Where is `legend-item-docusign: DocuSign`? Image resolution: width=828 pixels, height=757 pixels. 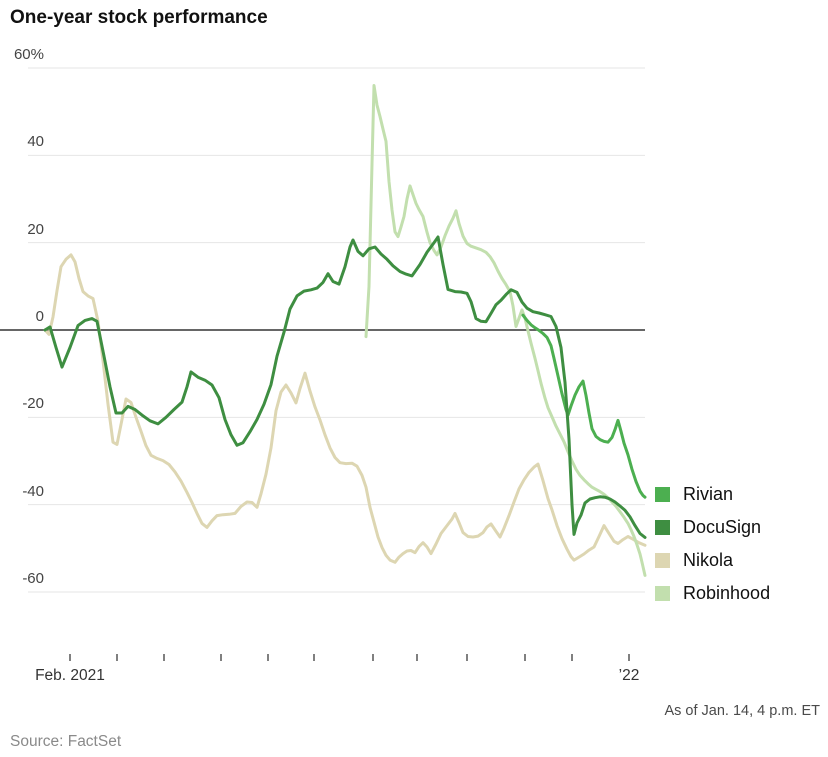 legend-item-docusign: DocuSign is located at coordinates (712, 527).